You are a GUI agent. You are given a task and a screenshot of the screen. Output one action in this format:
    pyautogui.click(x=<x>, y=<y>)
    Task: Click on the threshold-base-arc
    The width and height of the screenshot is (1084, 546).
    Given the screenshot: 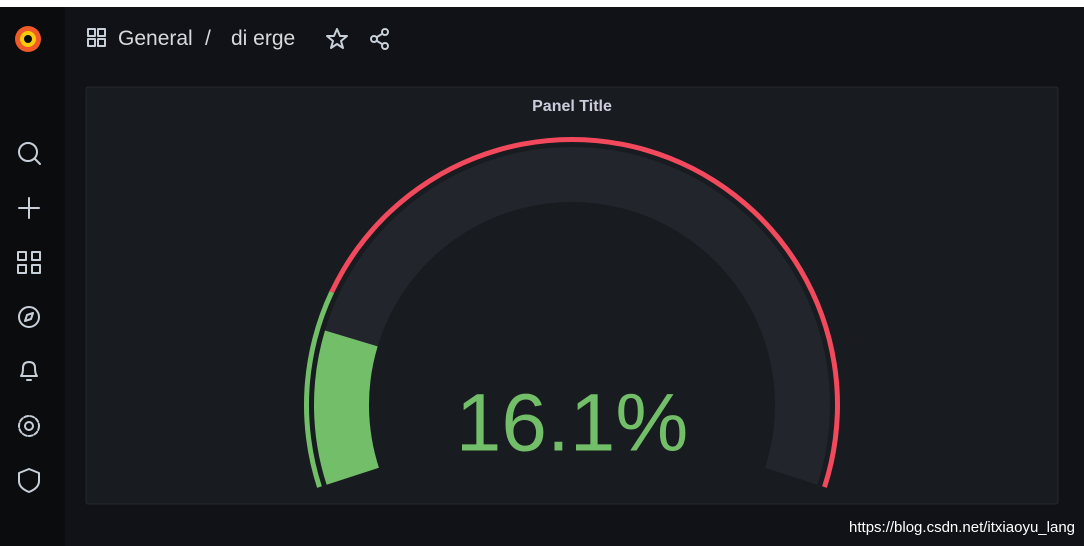 What is the action you would take?
    pyautogui.click(x=319, y=389)
    